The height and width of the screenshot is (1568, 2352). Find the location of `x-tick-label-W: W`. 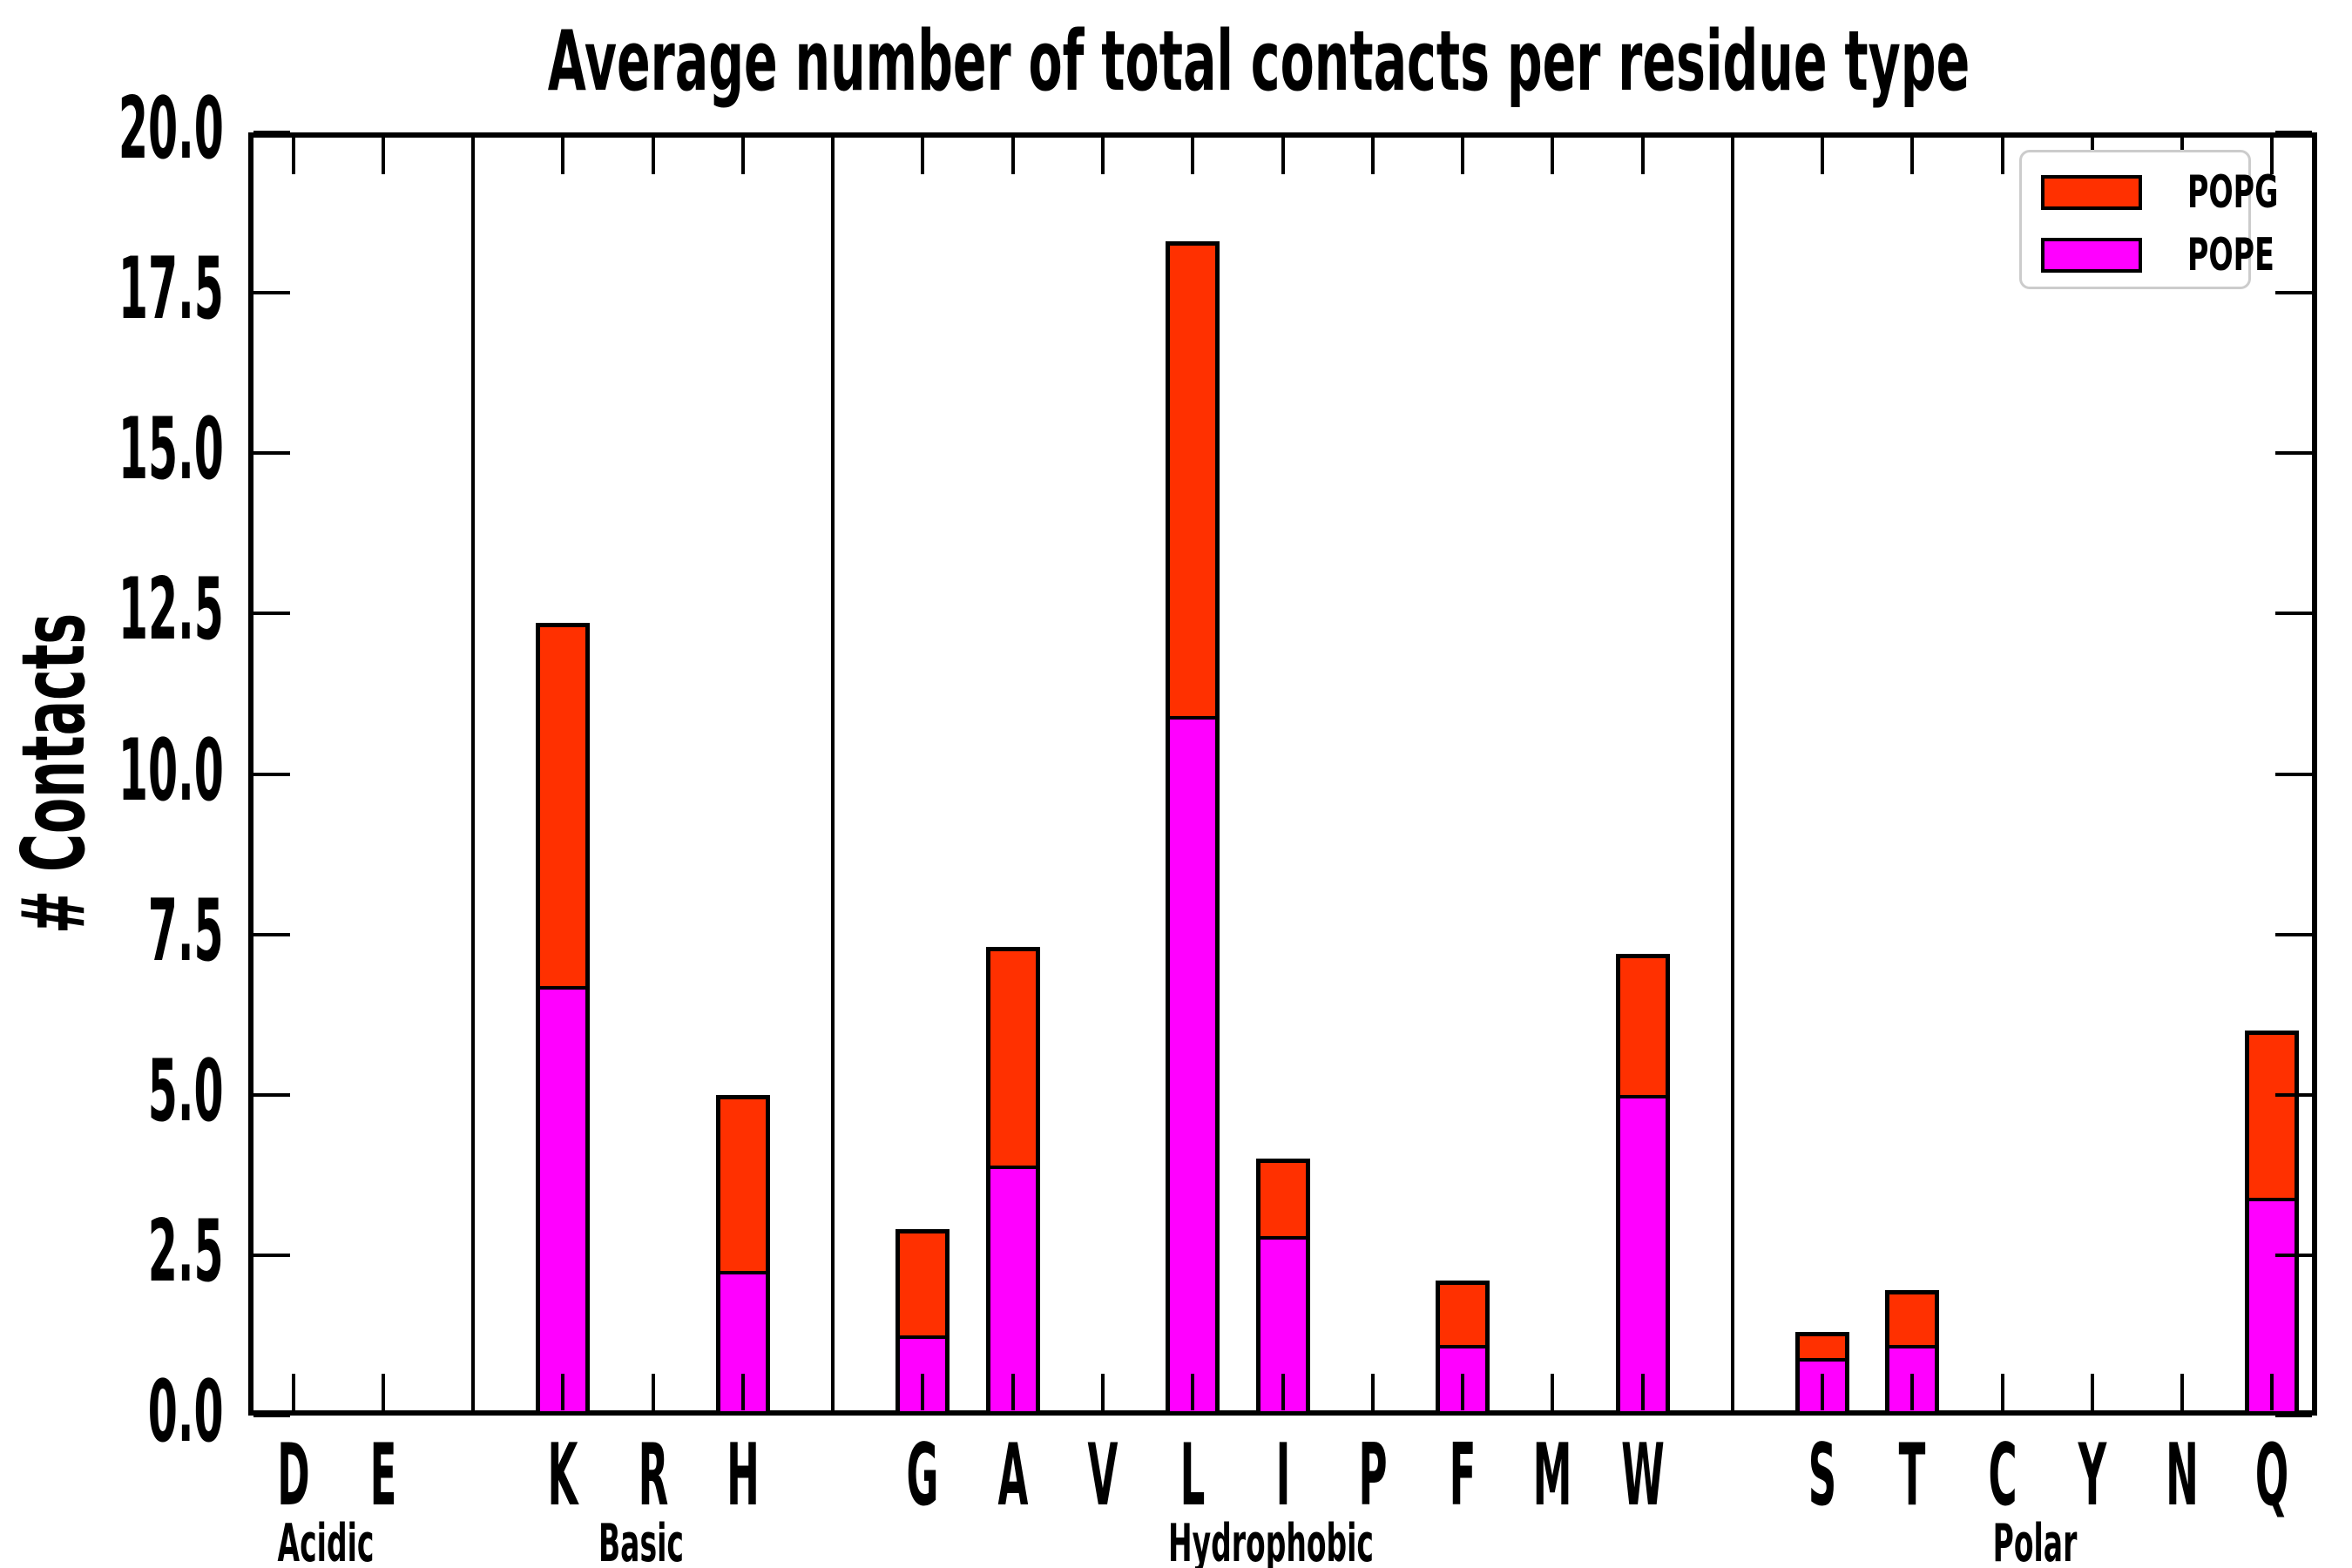

x-tick-label-W: W is located at coordinates (1643, 1476).